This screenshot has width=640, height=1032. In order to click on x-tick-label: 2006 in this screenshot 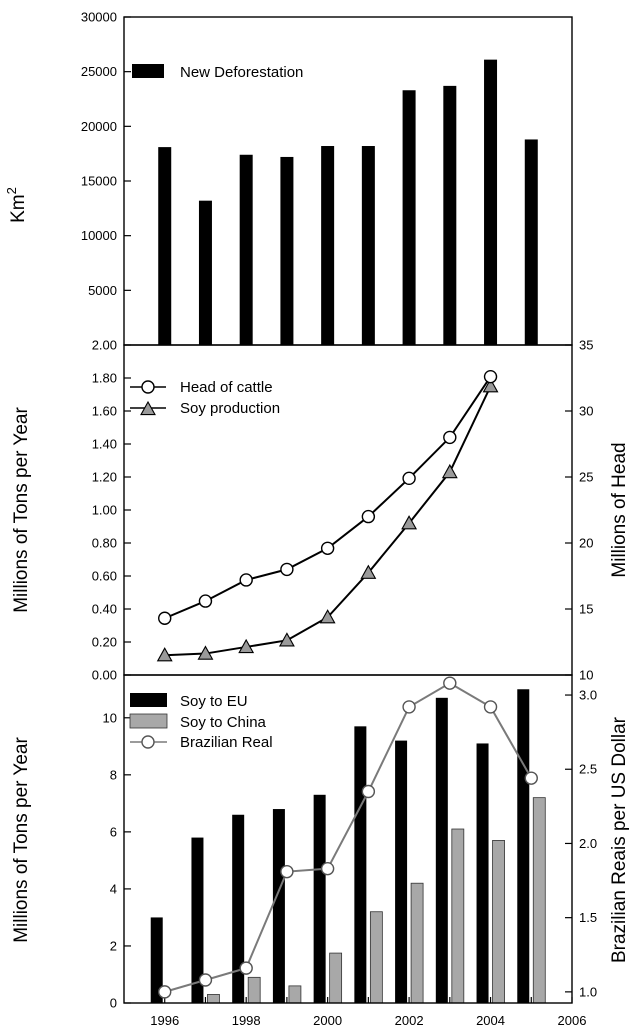, I will do `click(572, 1020)`.